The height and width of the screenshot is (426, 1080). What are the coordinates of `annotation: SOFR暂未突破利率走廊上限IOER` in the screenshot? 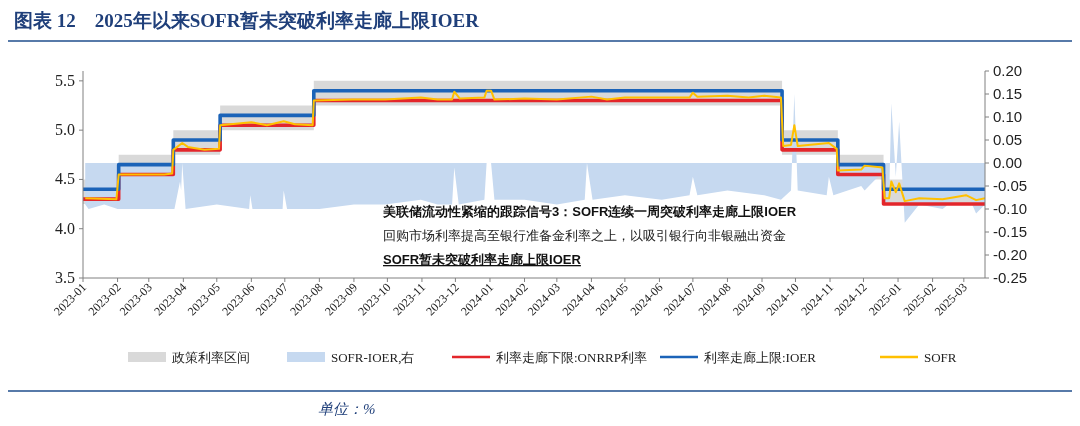 It's located at (482, 259).